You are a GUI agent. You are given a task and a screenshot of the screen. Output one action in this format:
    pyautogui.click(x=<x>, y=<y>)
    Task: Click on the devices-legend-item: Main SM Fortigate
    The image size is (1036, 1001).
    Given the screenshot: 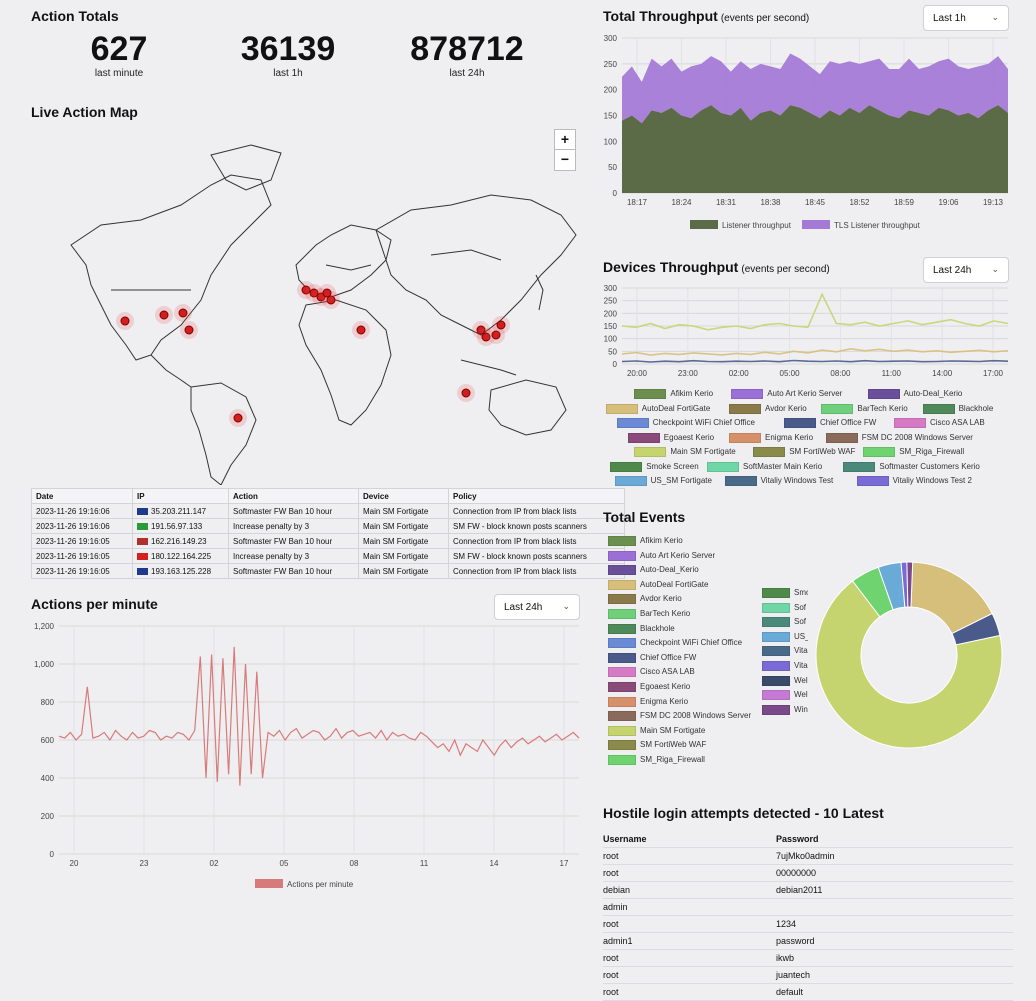 What is the action you would take?
    pyautogui.click(x=685, y=452)
    